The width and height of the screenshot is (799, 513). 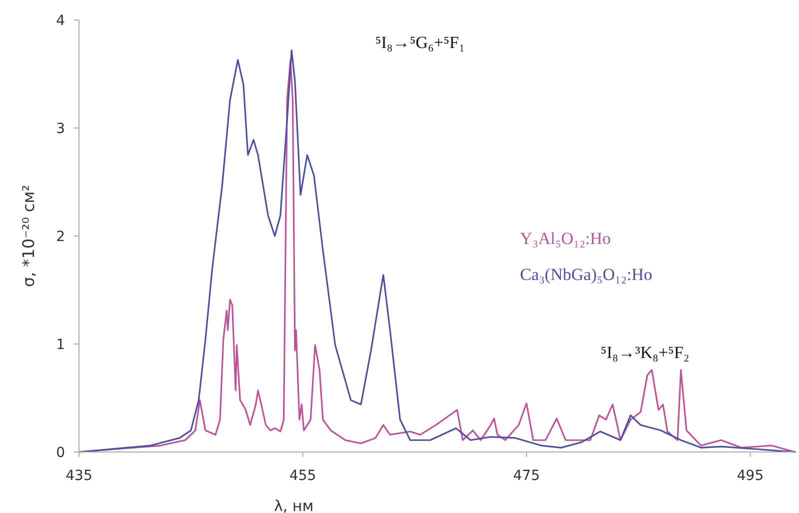 What do you see at coordinates (60, 237) in the screenshot?
I see `y-tick-label: 2` at bounding box center [60, 237].